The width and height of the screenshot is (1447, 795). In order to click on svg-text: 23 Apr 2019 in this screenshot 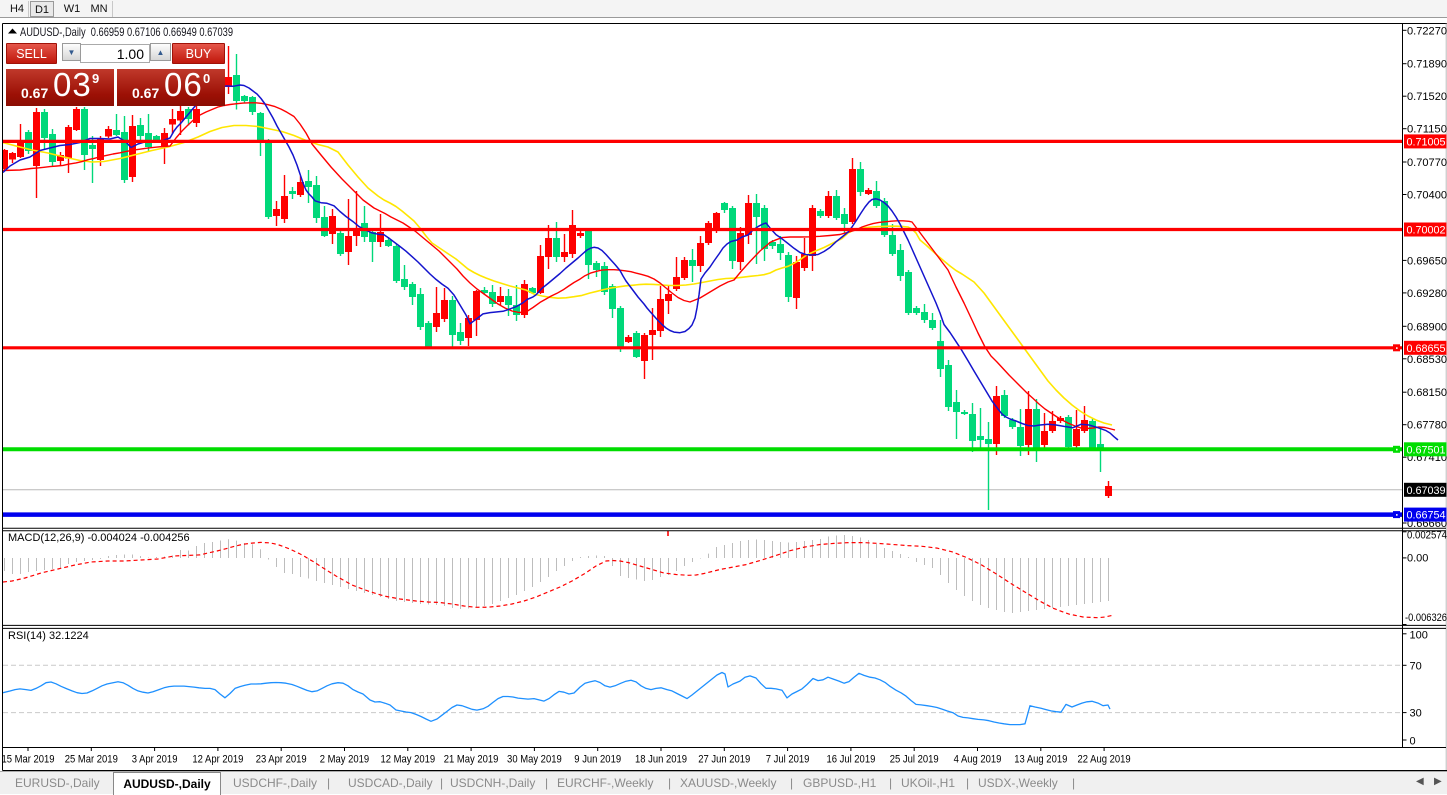, I will do `click(281, 760)`.